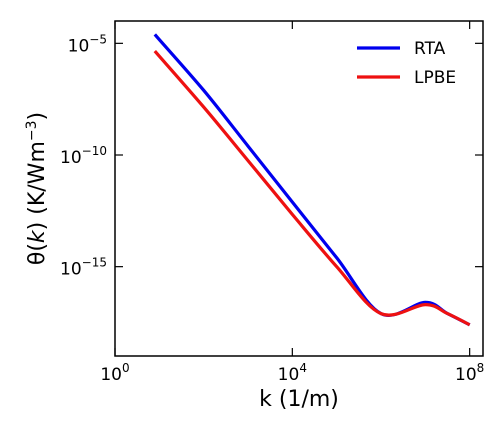 Image resolution: width=504 pixels, height=432 pixels. What do you see at coordinates (299, 399) in the screenshot?
I see `x-axis-label: k (1/m)` at bounding box center [299, 399].